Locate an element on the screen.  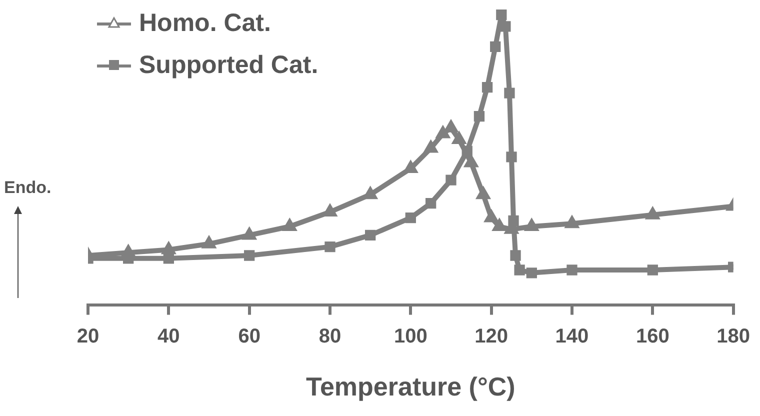
x-tick-label: 180 is located at coordinates (733, 336).